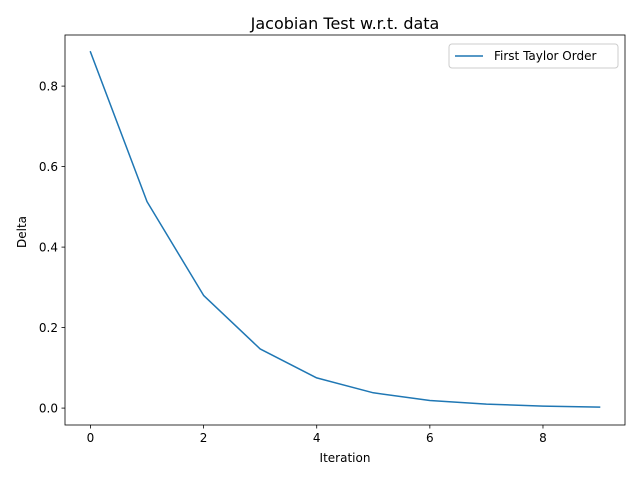 The height and width of the screenshot is (480, 640). What do you see at coordinates (345, 23) in the screenshot?
I see `chart-title: Jacobian Test w.r.t. data` at bounding box center [345, 23].